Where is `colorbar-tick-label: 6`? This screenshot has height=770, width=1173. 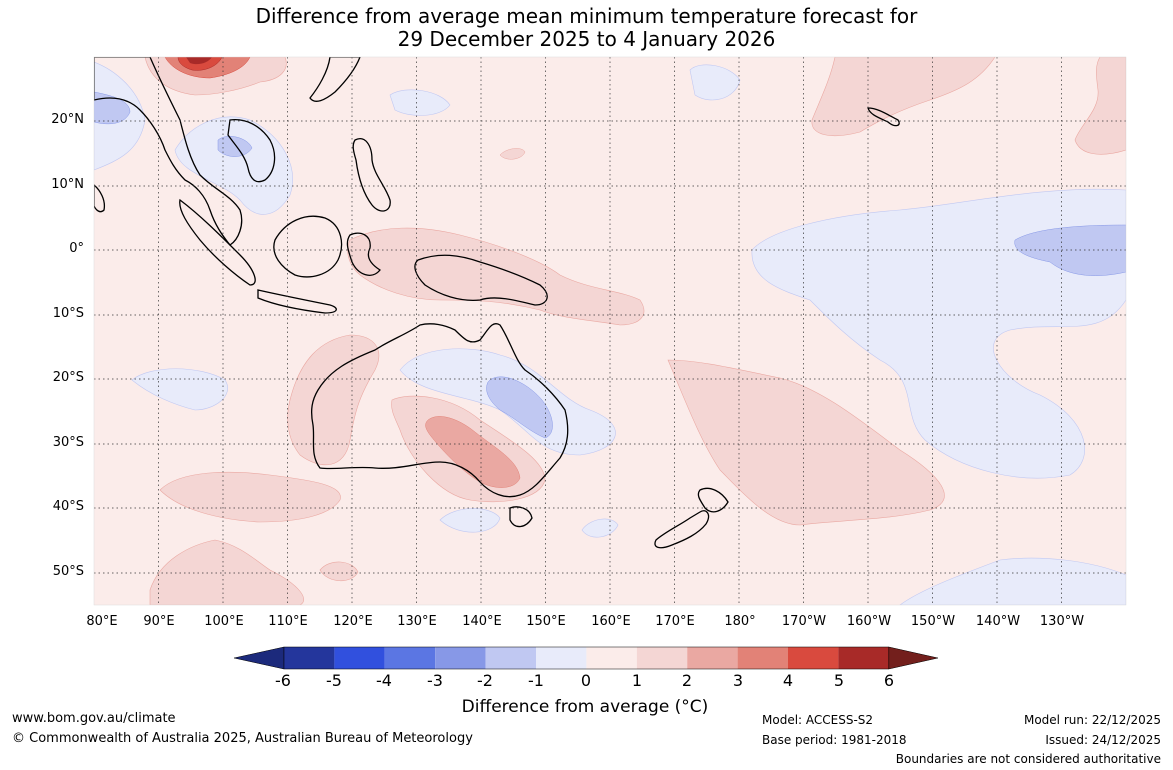 colorbar-tick-label: 6 is located at coordinates (889, 680).